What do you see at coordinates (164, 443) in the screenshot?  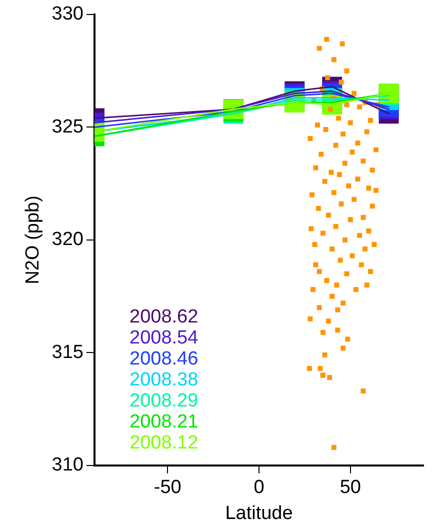 I see `text: 2008.12` at bounding box center [164, 443].